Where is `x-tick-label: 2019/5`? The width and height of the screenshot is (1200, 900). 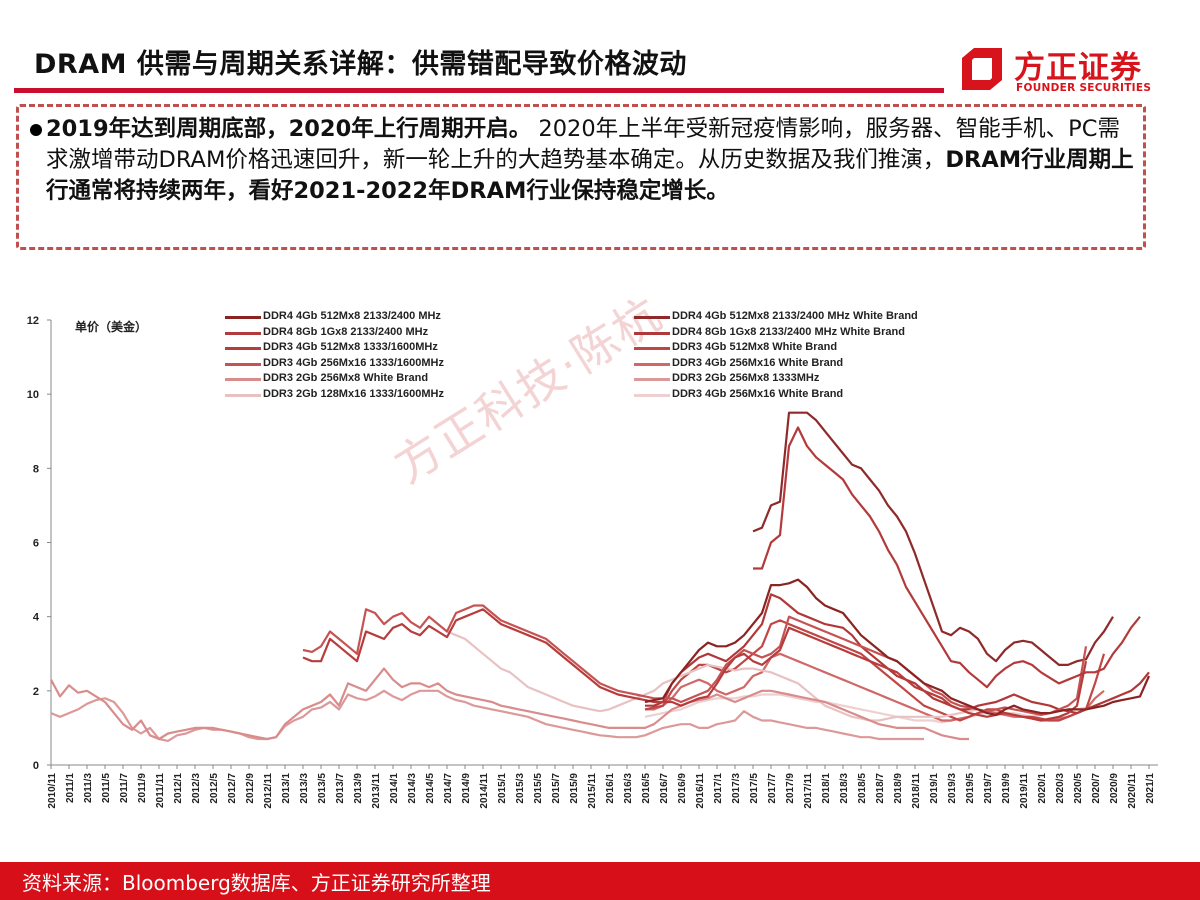 x-tick-label: 2019/5 is located at coordinates (970, 788).